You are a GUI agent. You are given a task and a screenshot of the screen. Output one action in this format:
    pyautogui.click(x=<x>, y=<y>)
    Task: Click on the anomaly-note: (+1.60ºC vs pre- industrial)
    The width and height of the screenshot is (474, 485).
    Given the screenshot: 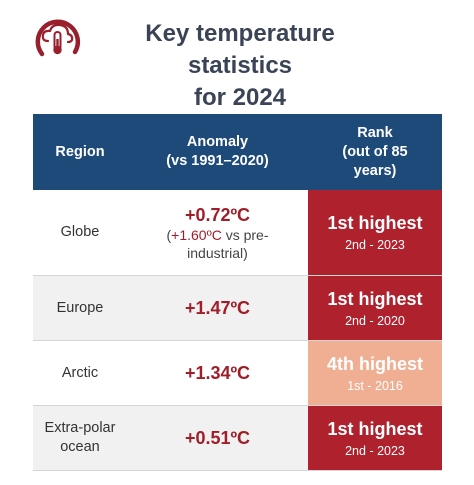 What is the action you would take?
    pyautogui.click(x=217, y=243)
    